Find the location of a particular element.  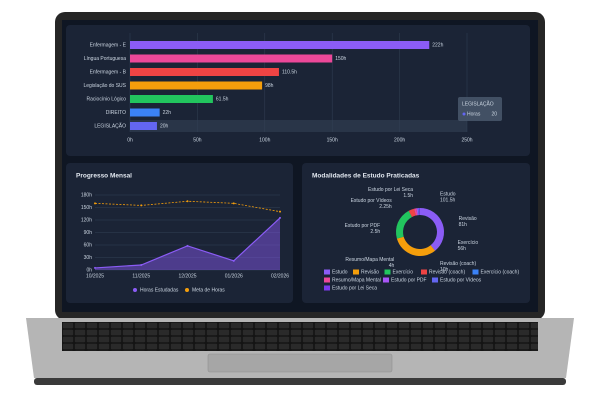

tooltip is located at coordinates (480, 109).